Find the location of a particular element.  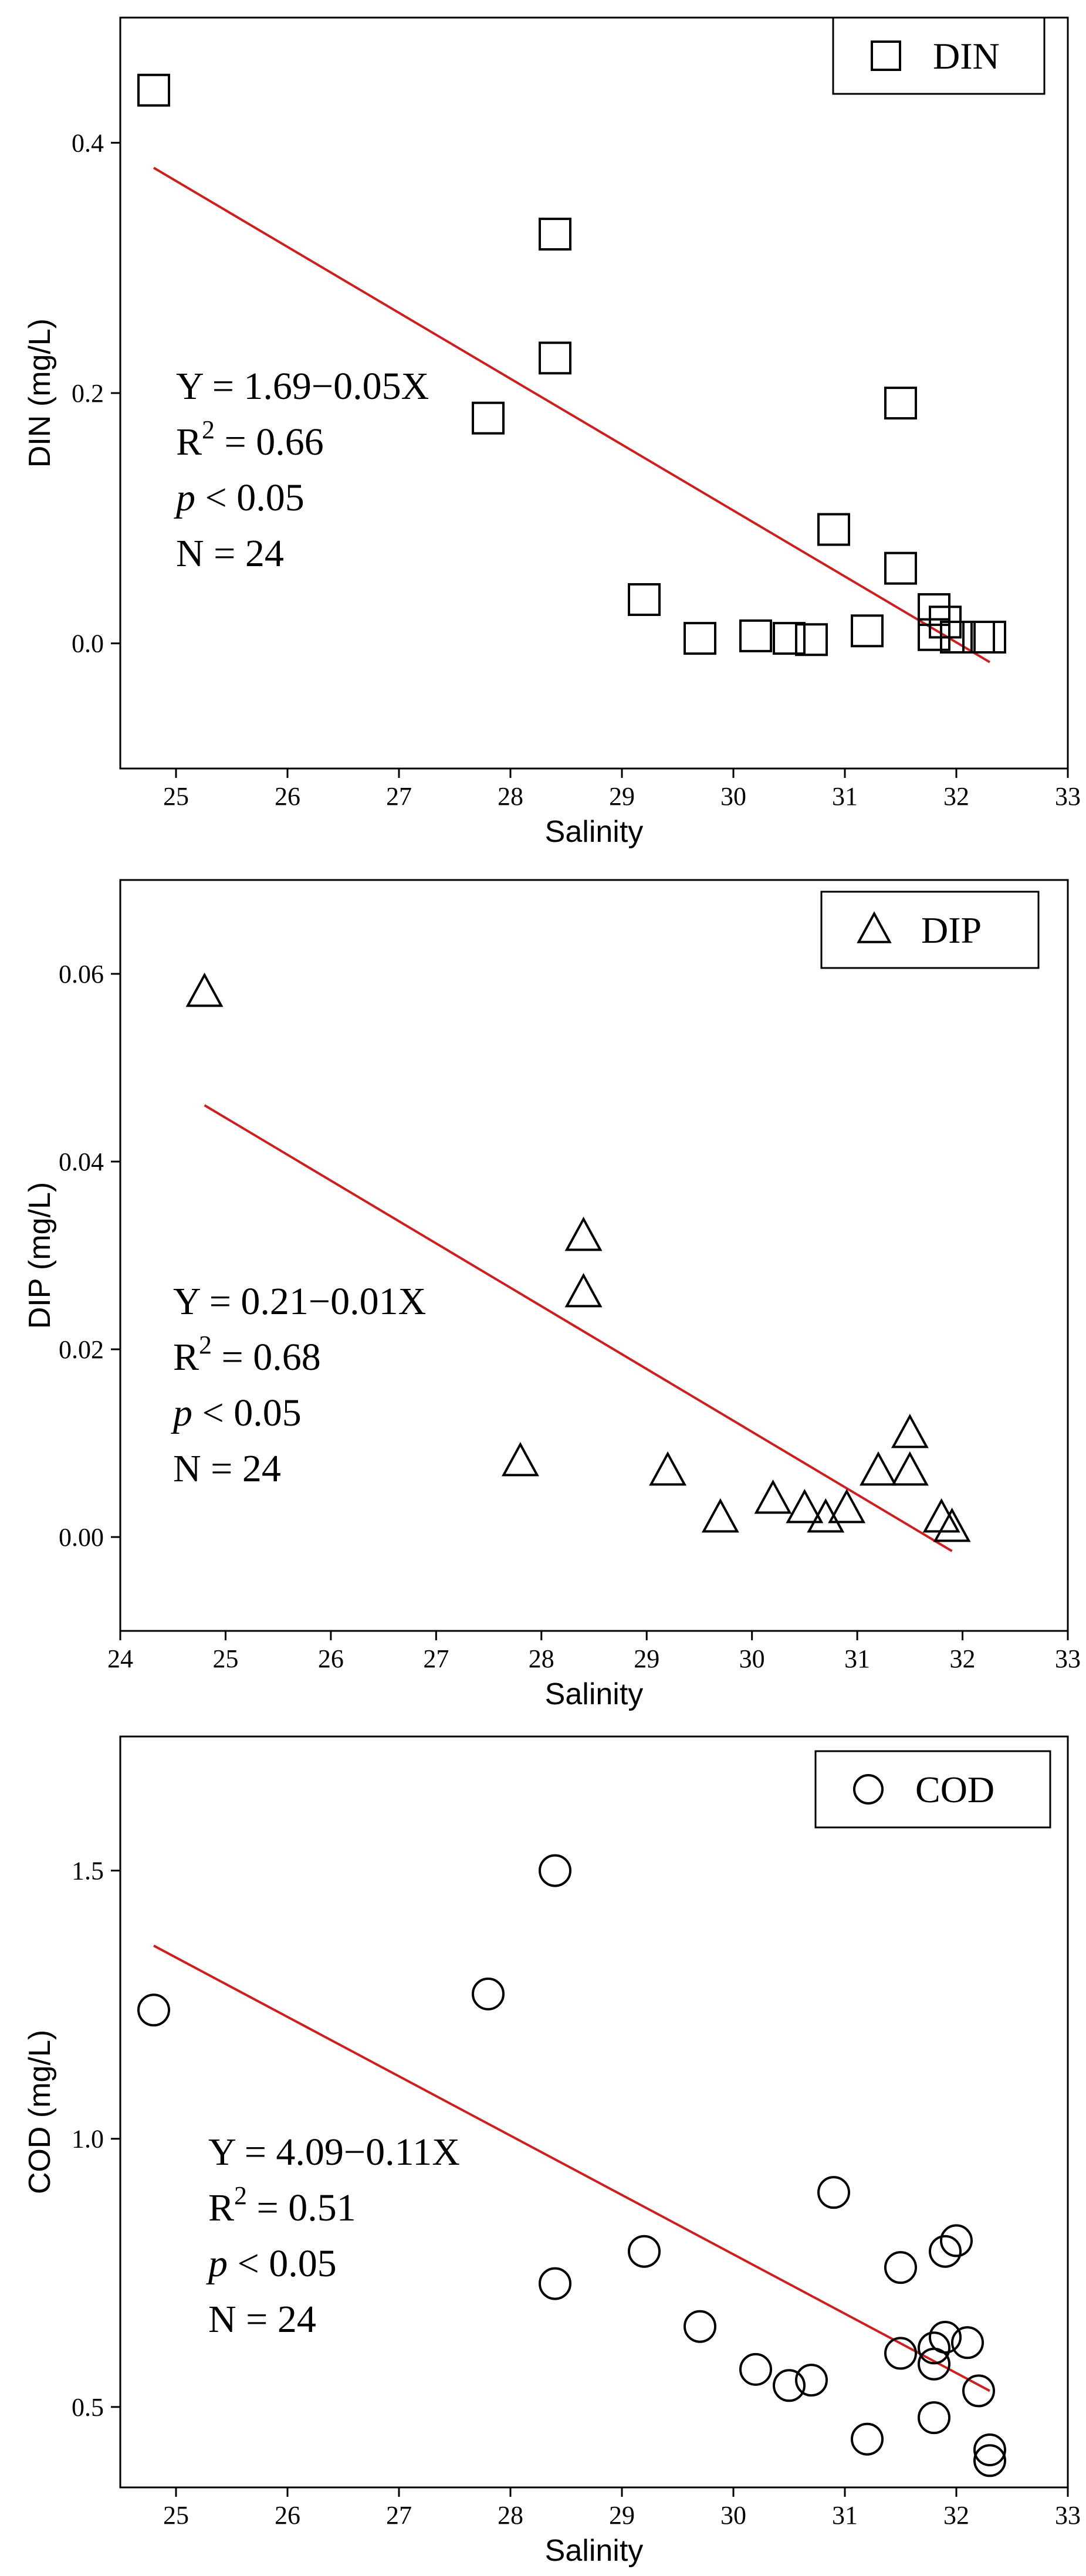

y-tick-label: 0.02 is located at coordinates (81, 1349).